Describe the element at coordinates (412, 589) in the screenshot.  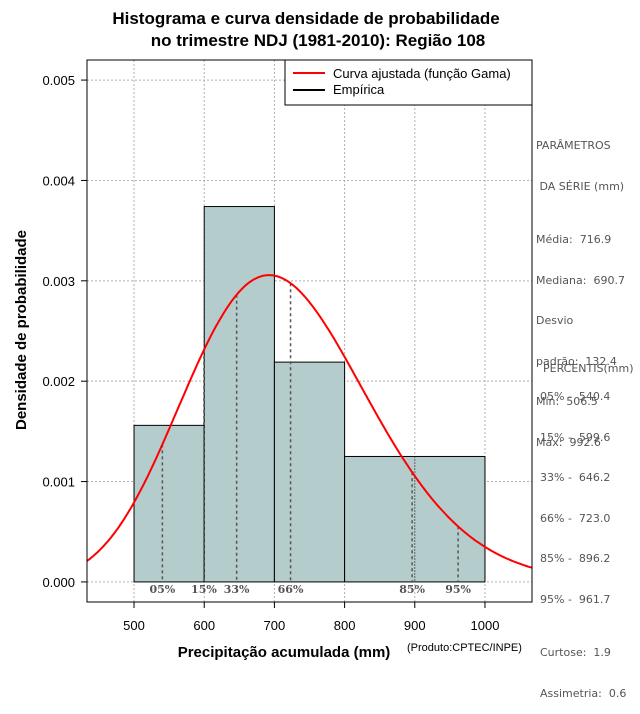
I see `percentile-label: 85%` at that location.